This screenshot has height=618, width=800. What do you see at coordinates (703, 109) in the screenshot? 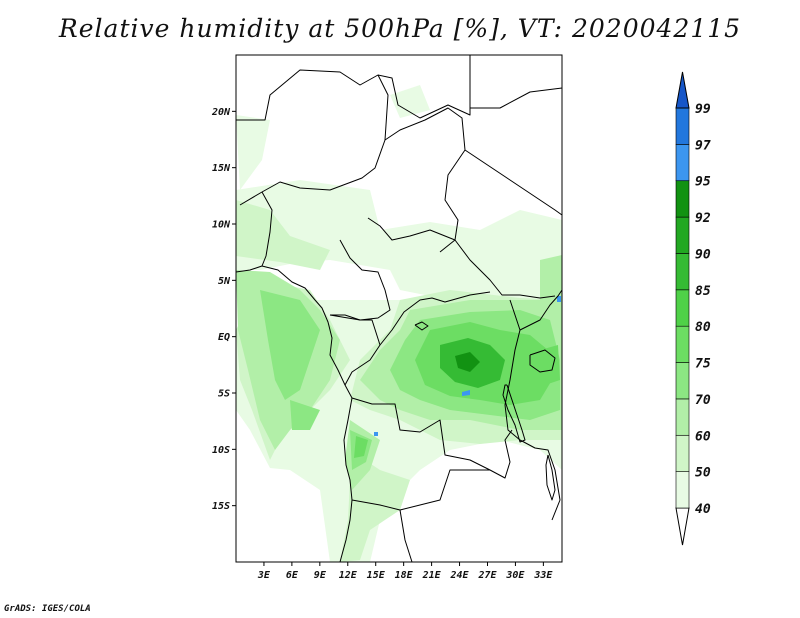
I see `colorbar-label: 99` at bounding box center [703, 109].